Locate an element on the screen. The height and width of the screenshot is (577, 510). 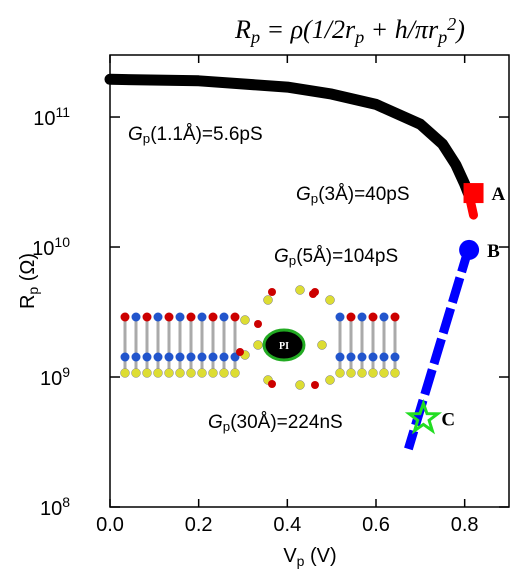
chart-title-part: ) is located at coordinates (459, 29).